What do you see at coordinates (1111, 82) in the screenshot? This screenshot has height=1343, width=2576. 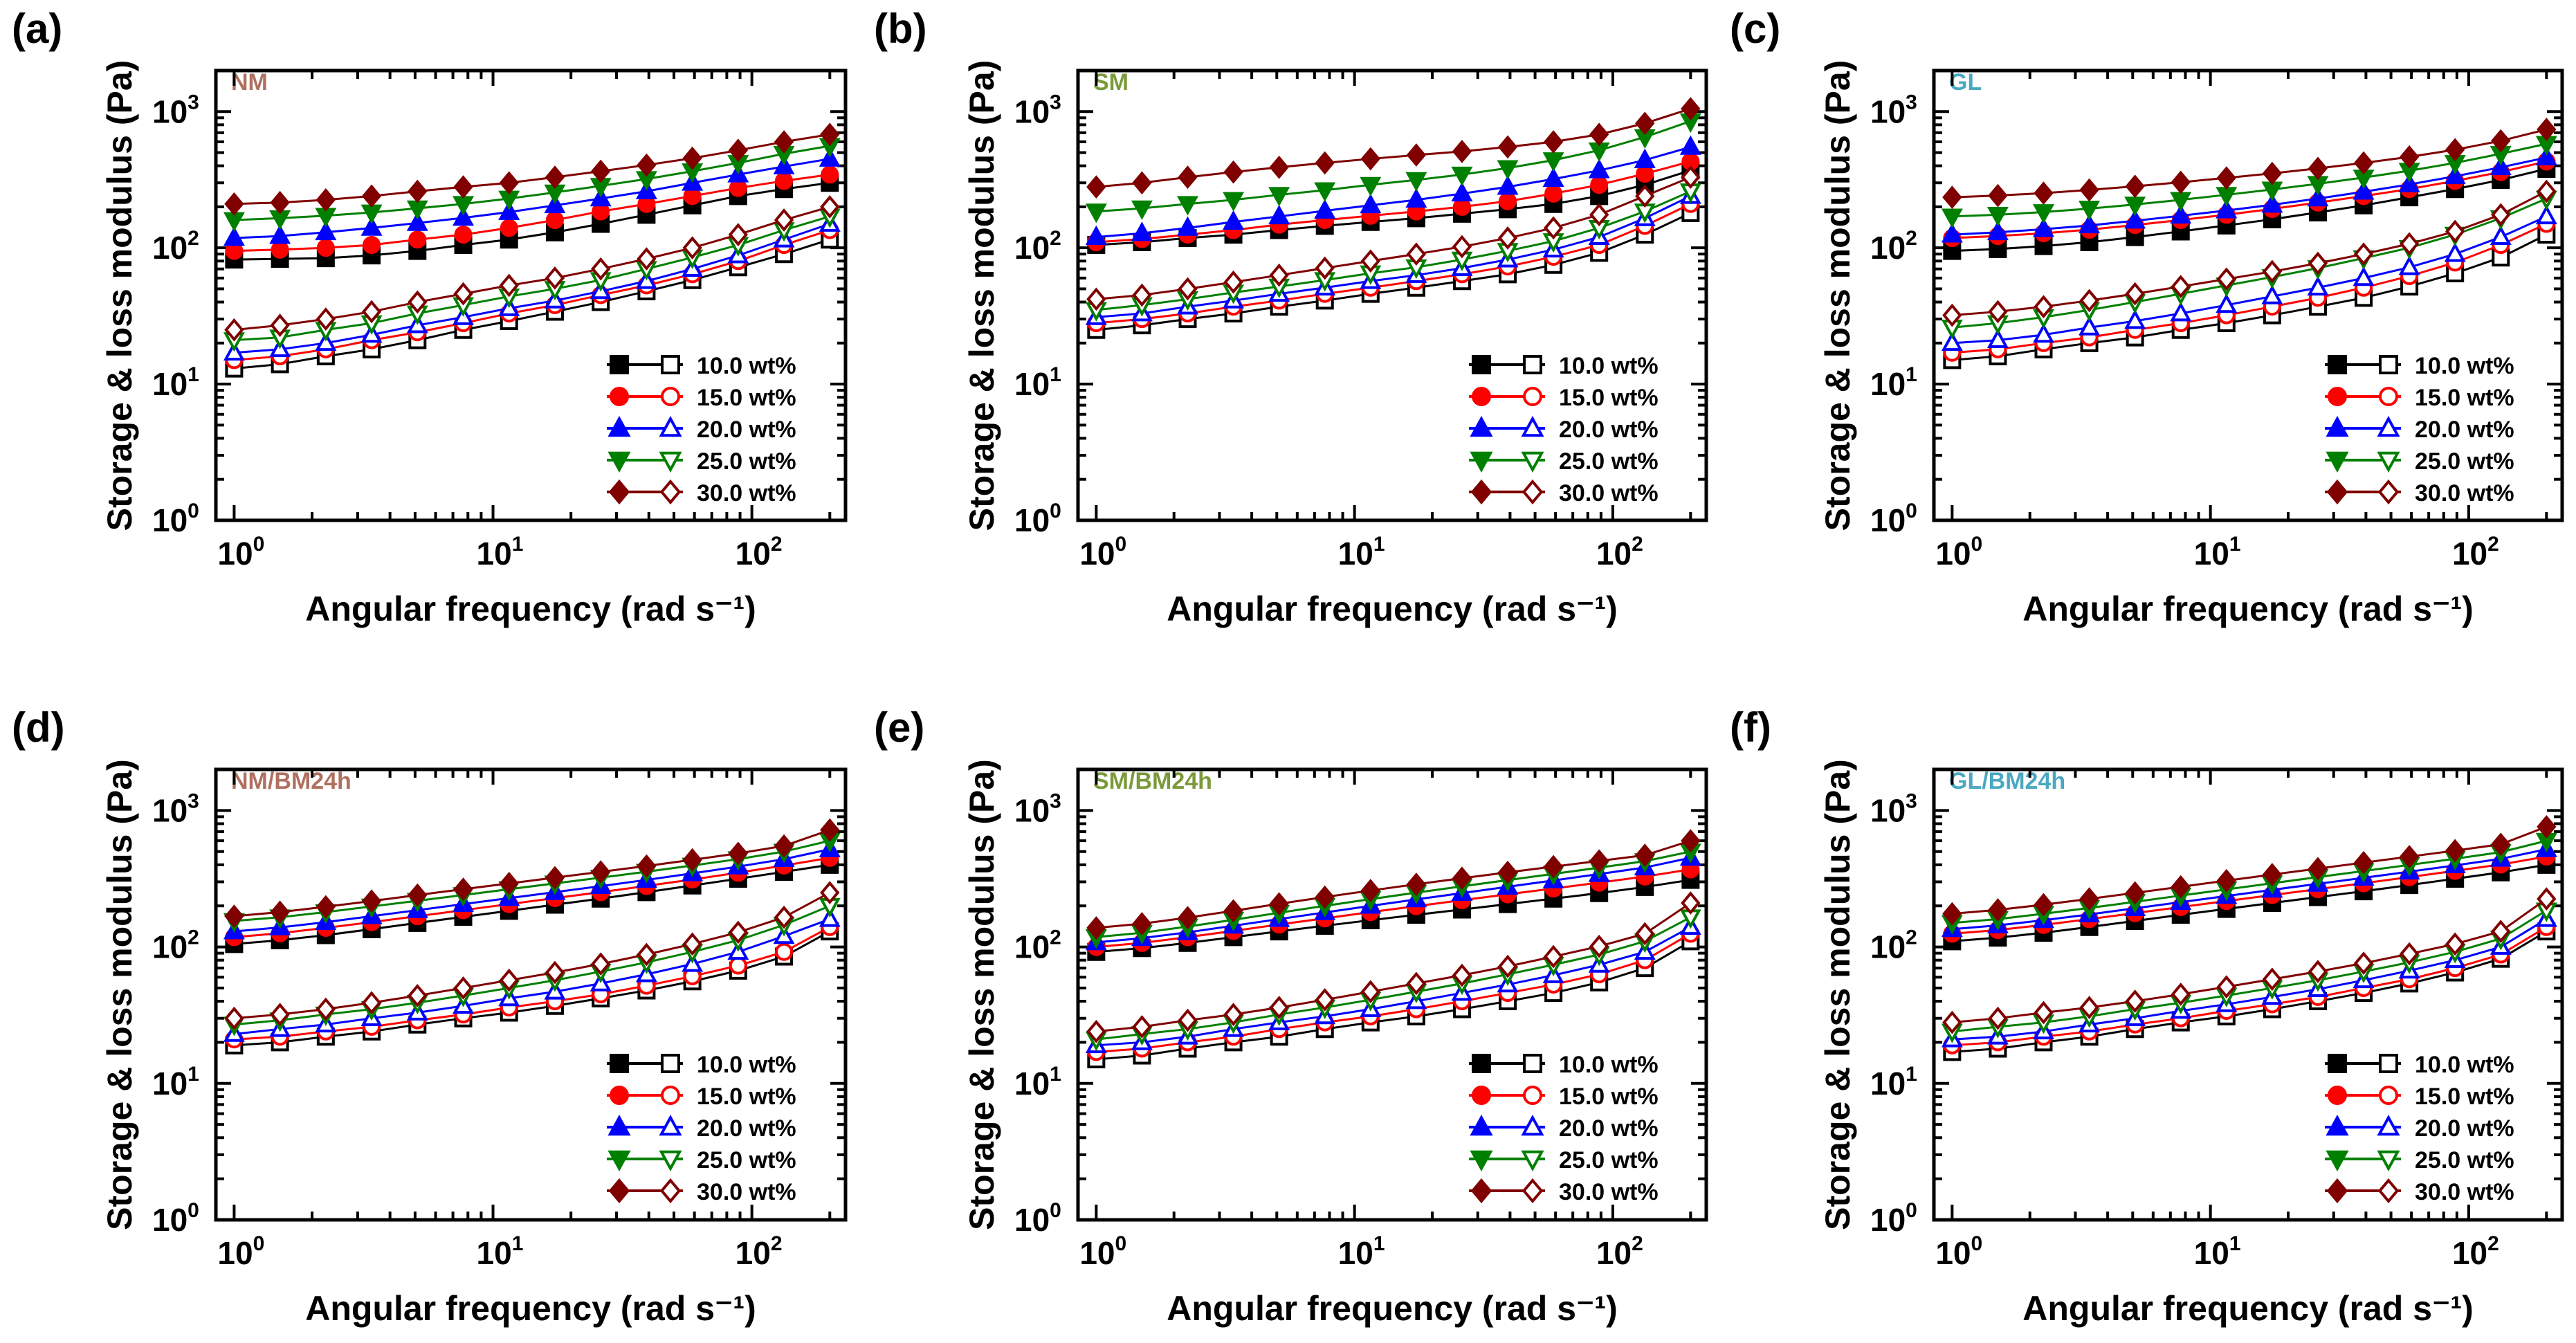 I see `sample-label: SM` at bounding box center [1111, 82].